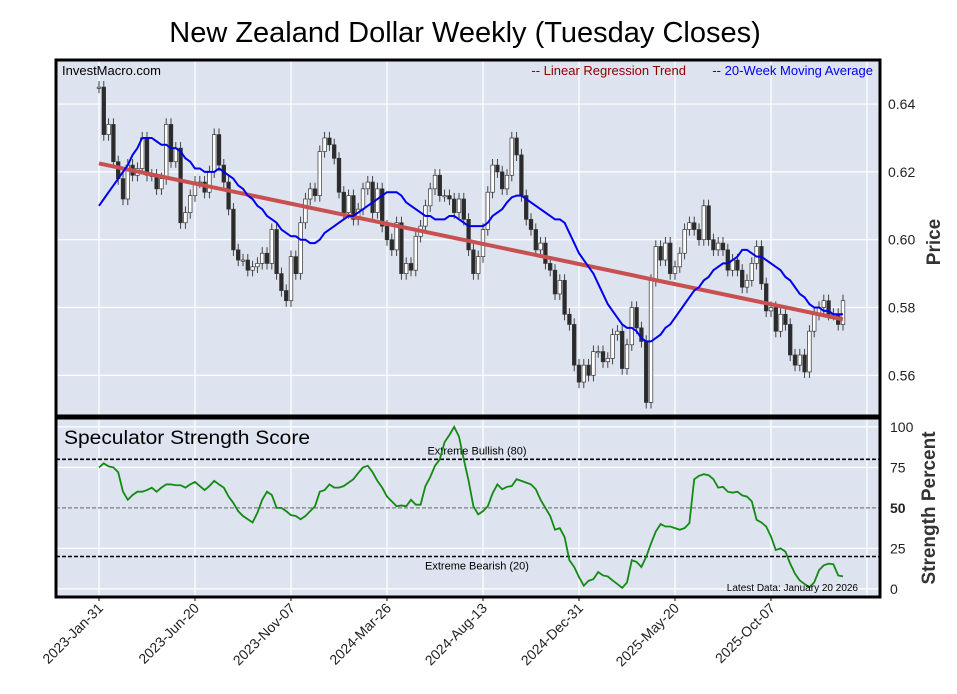  I want to click on reference-line-label: Extreme Bullish (80), so click(476, 451).